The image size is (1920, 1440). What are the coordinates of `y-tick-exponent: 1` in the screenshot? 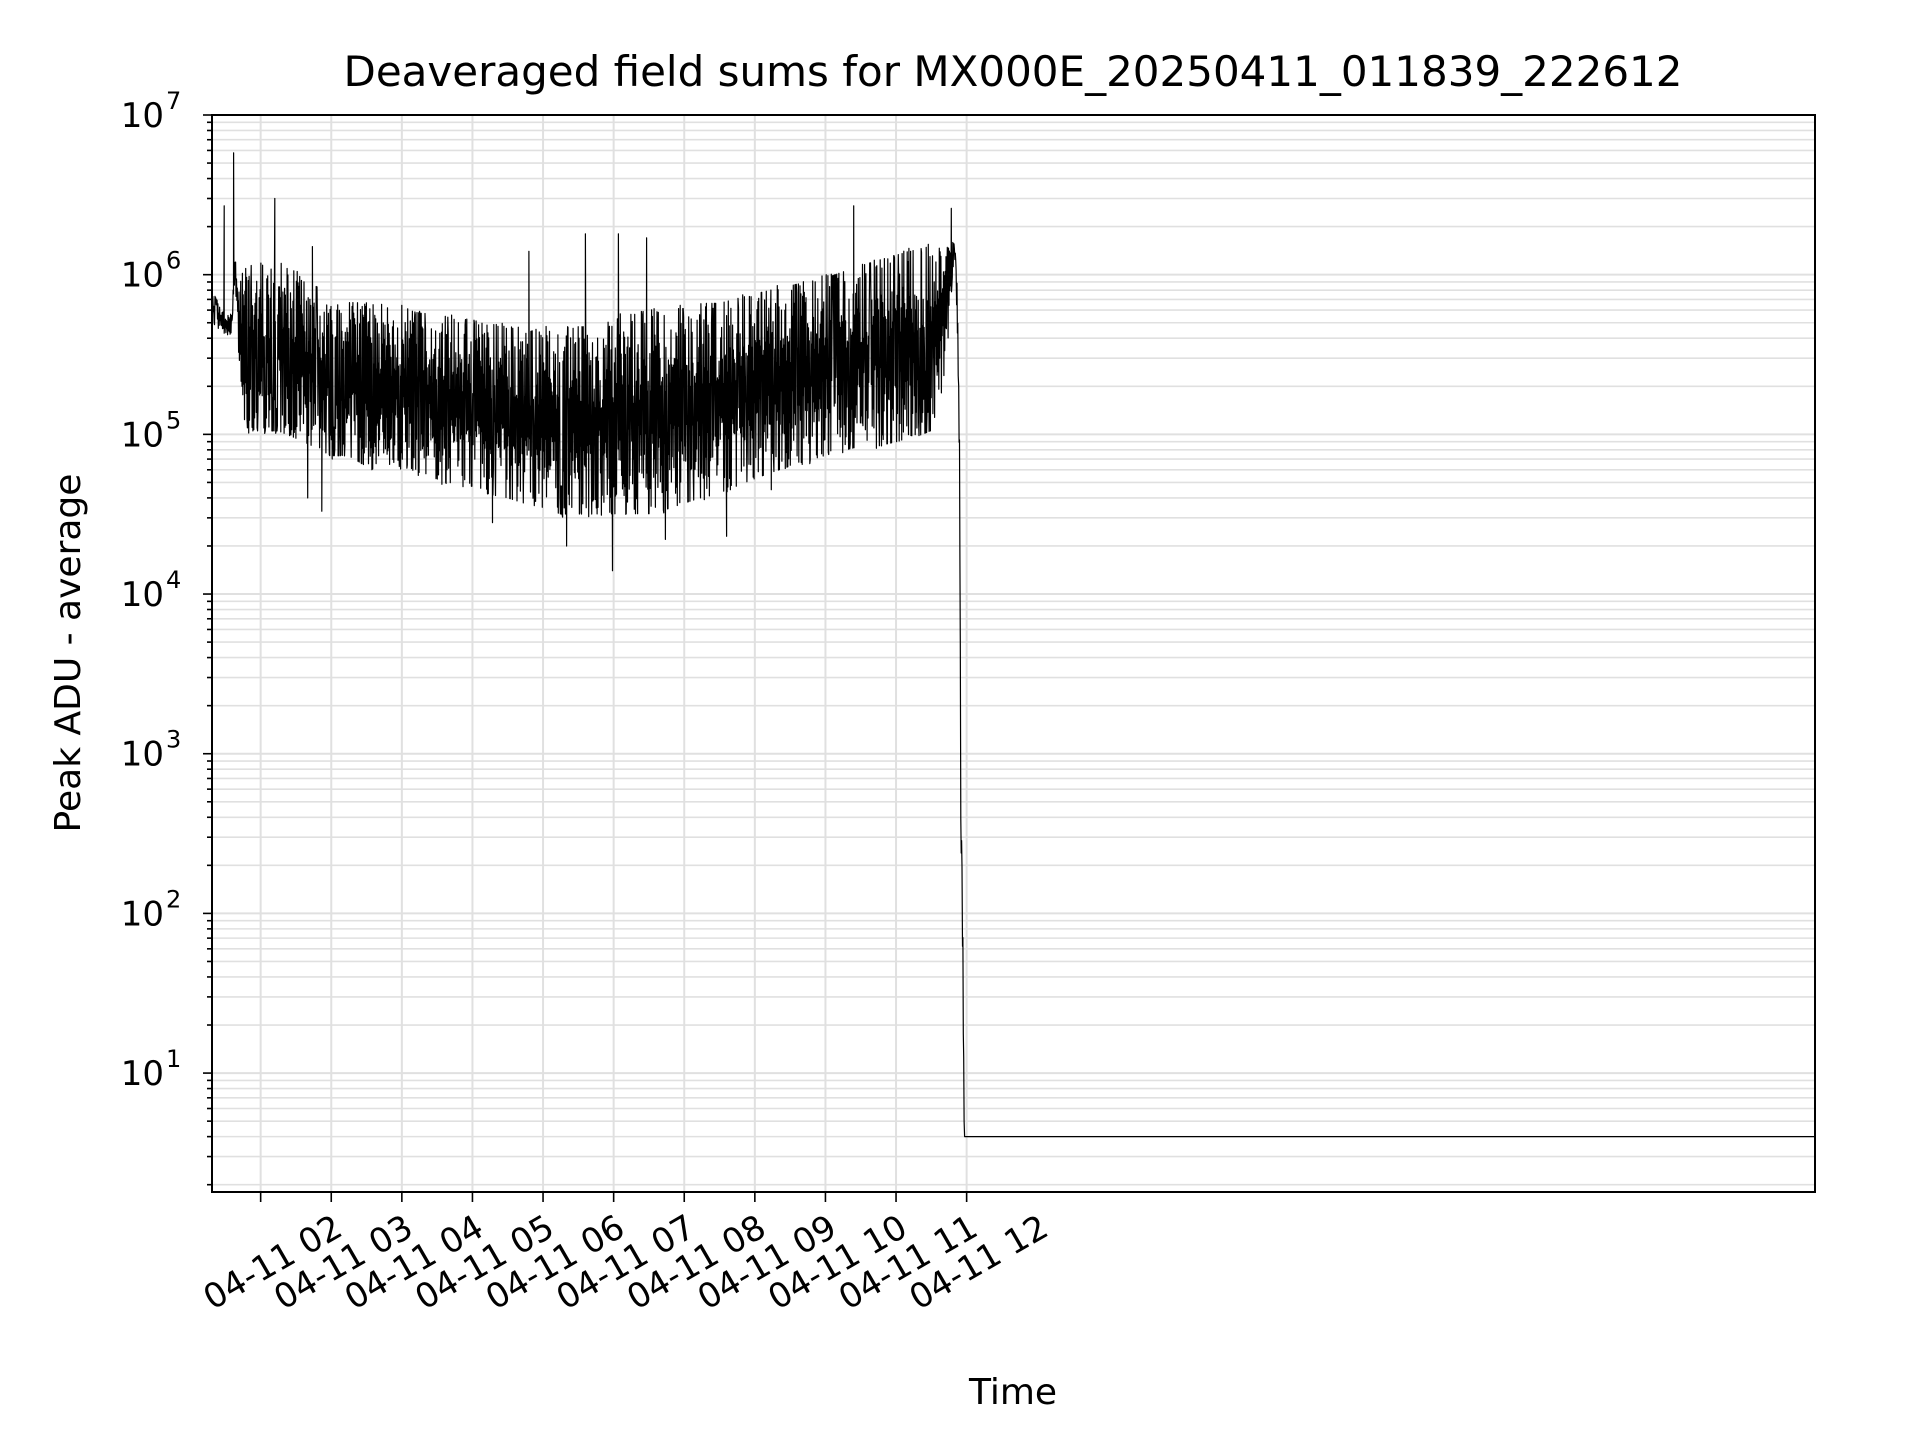 It's located at (173, 1059).